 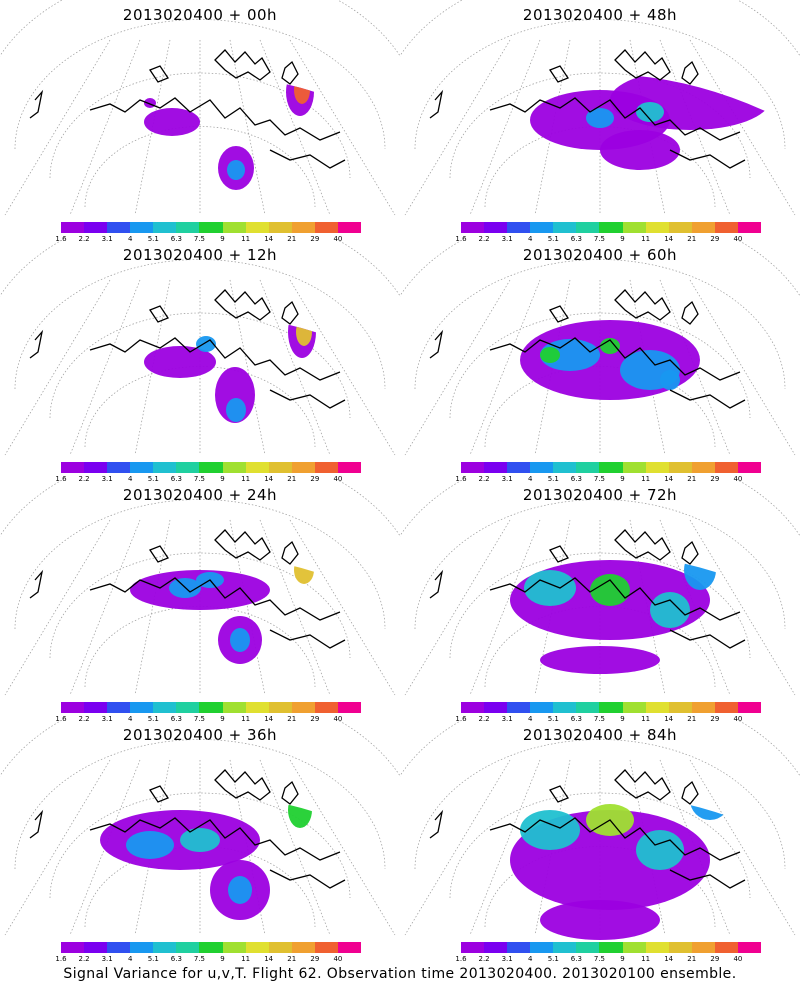 What do you see at coordinates (600, 15) in the screenshot?
I see `panel-title: 2013020400 + 48h` at bounding box center [600, 15].